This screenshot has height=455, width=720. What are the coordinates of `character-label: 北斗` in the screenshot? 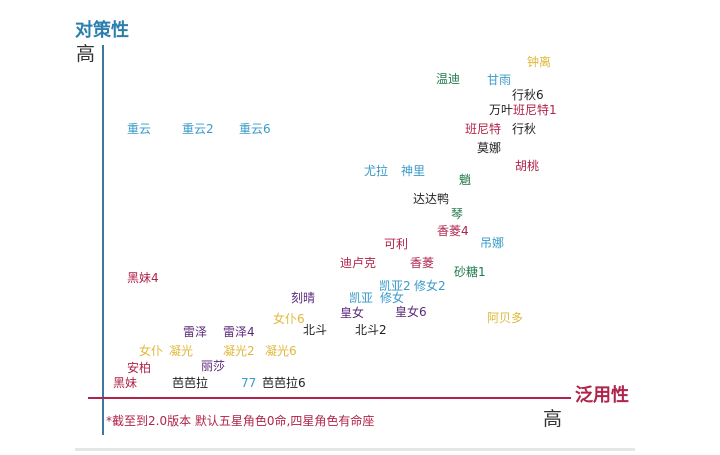 It's located at (315, 330).